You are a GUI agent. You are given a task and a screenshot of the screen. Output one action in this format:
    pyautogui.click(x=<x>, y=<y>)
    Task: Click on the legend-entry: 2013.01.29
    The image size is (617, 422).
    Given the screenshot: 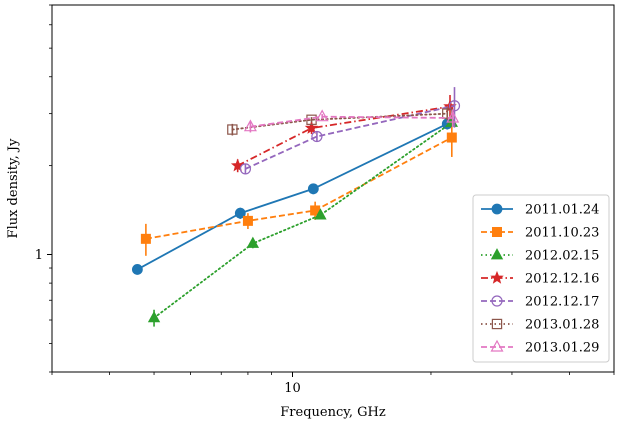 What is the action you would take?
    pyautogui.click(x=540, y=347)
    